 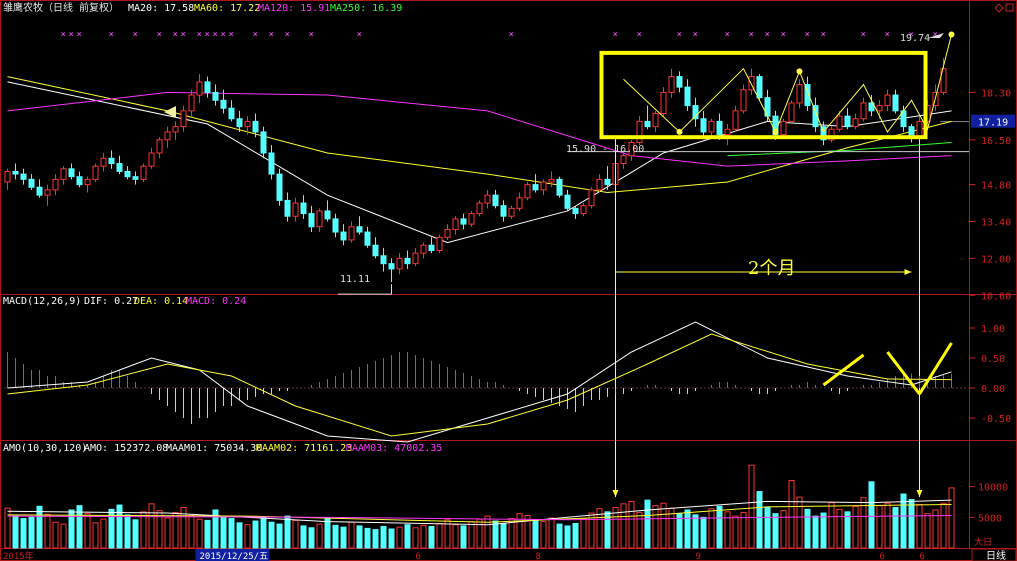 I want to click on period-tab, so click(x=994, y=554).